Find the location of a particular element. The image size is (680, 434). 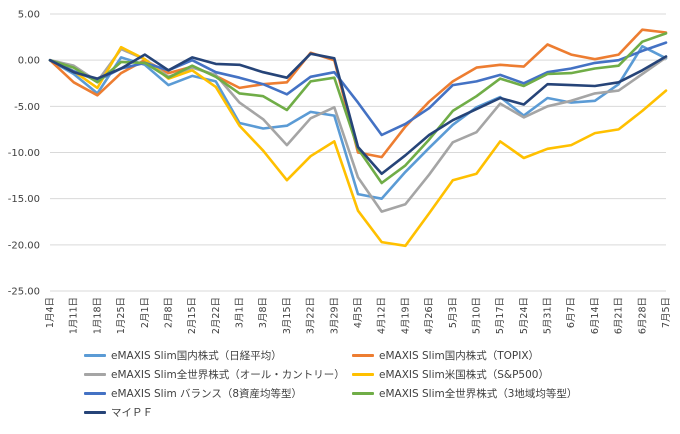

y-tick-label: -10.00 is located at coordinates (24, 153).